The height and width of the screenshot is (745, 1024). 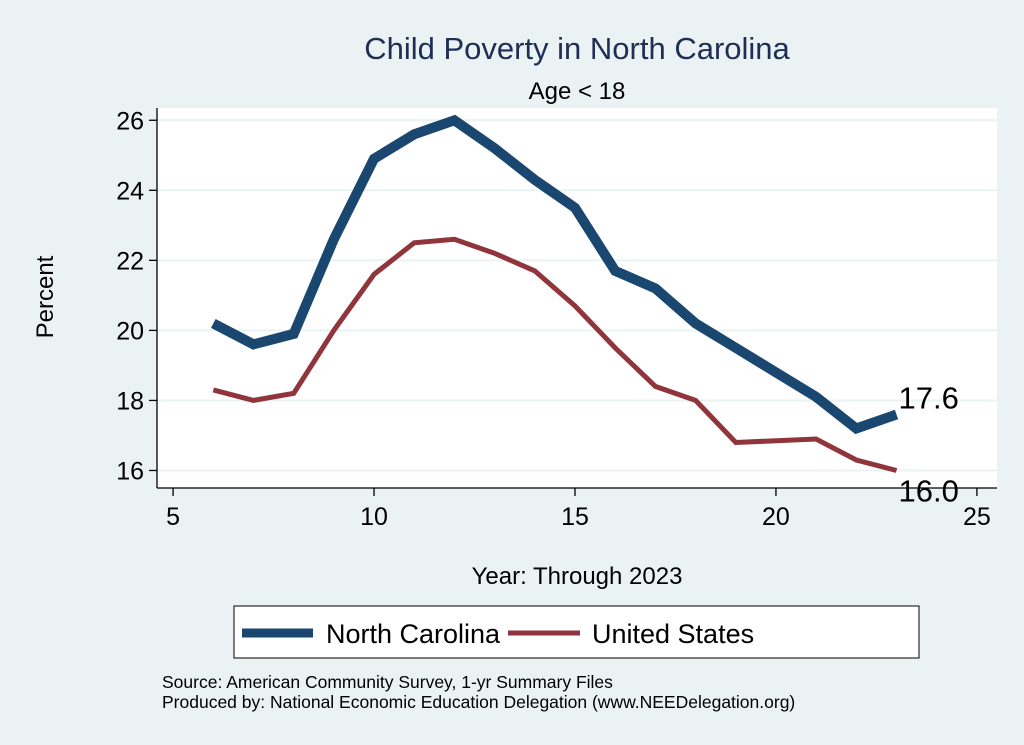 I want to click on legend: North Carolina United States, so click(x=576, y=632).